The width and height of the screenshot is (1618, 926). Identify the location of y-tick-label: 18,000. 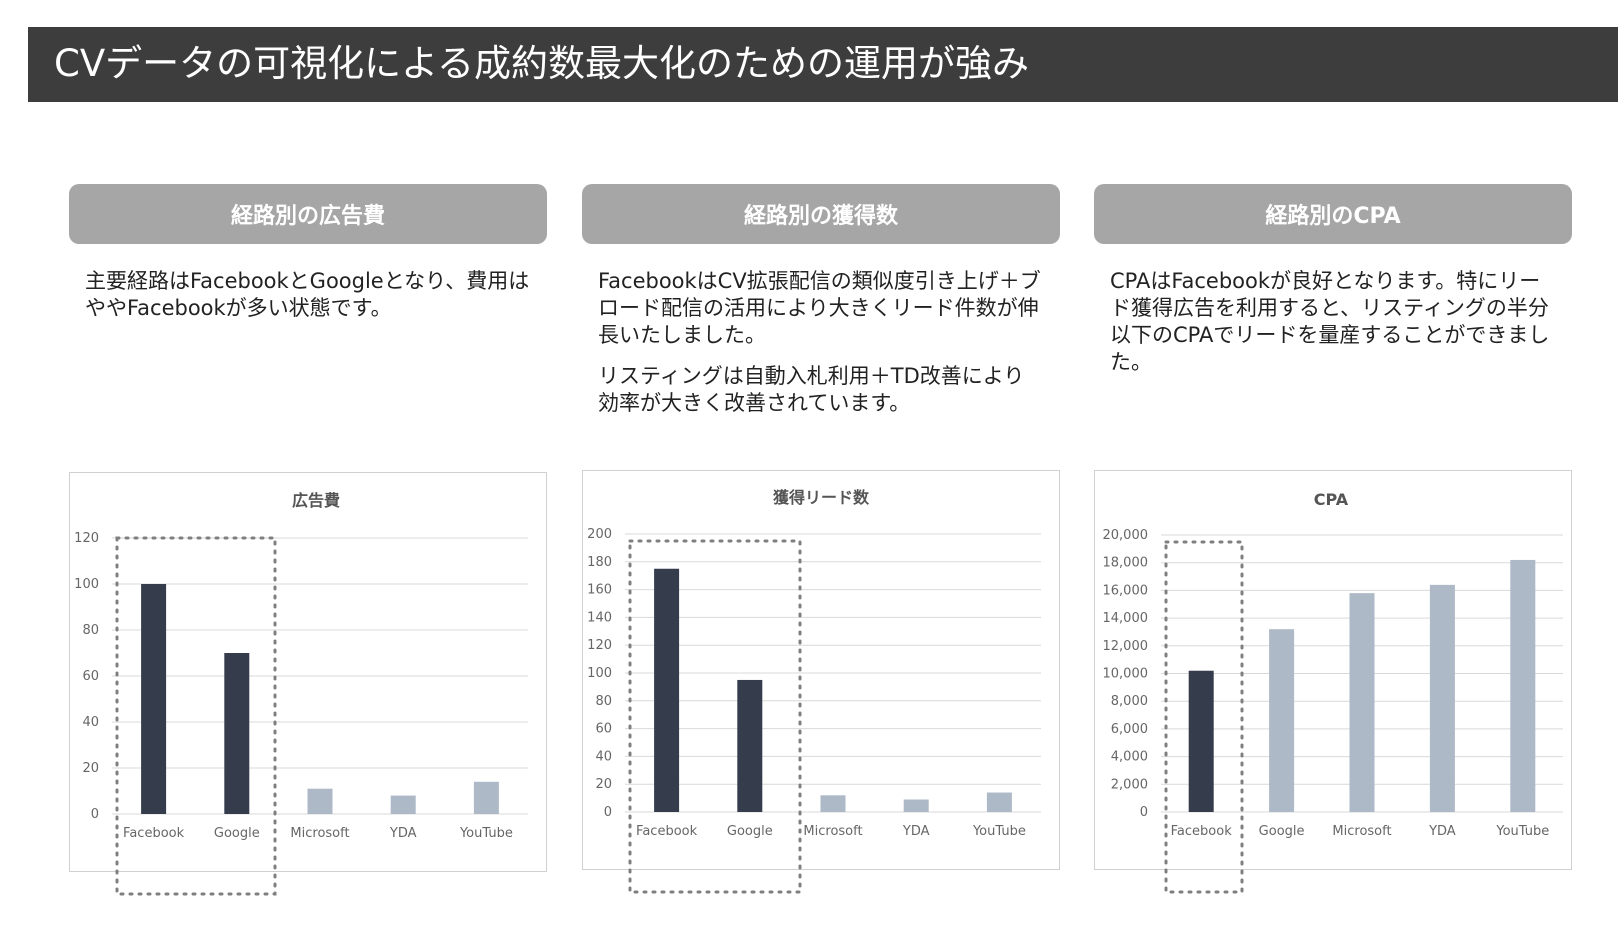
(1126, 563).